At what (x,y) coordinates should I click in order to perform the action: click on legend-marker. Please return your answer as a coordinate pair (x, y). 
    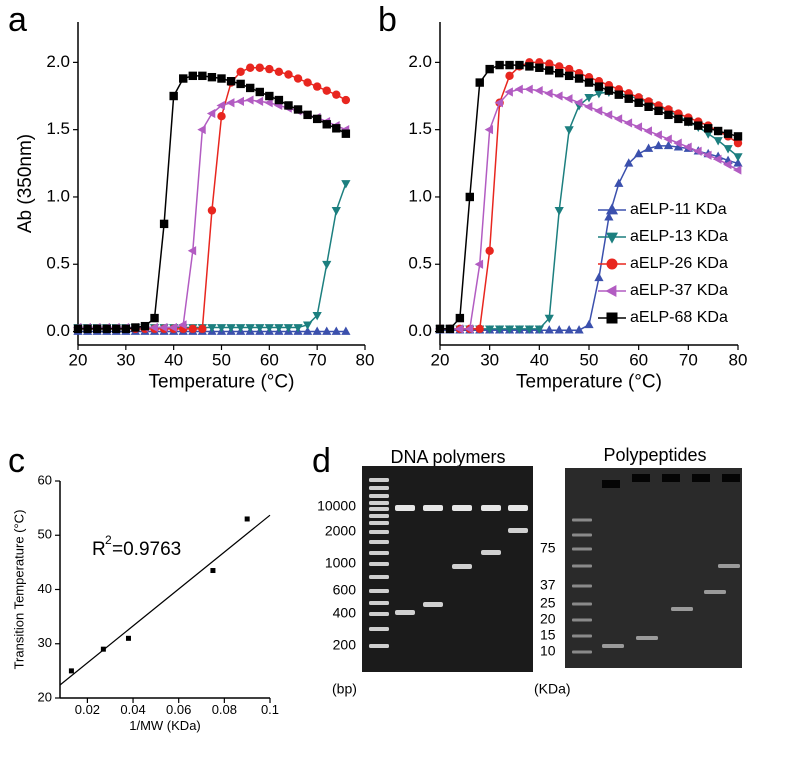
    Looking at the image, I should click on (612, 209).